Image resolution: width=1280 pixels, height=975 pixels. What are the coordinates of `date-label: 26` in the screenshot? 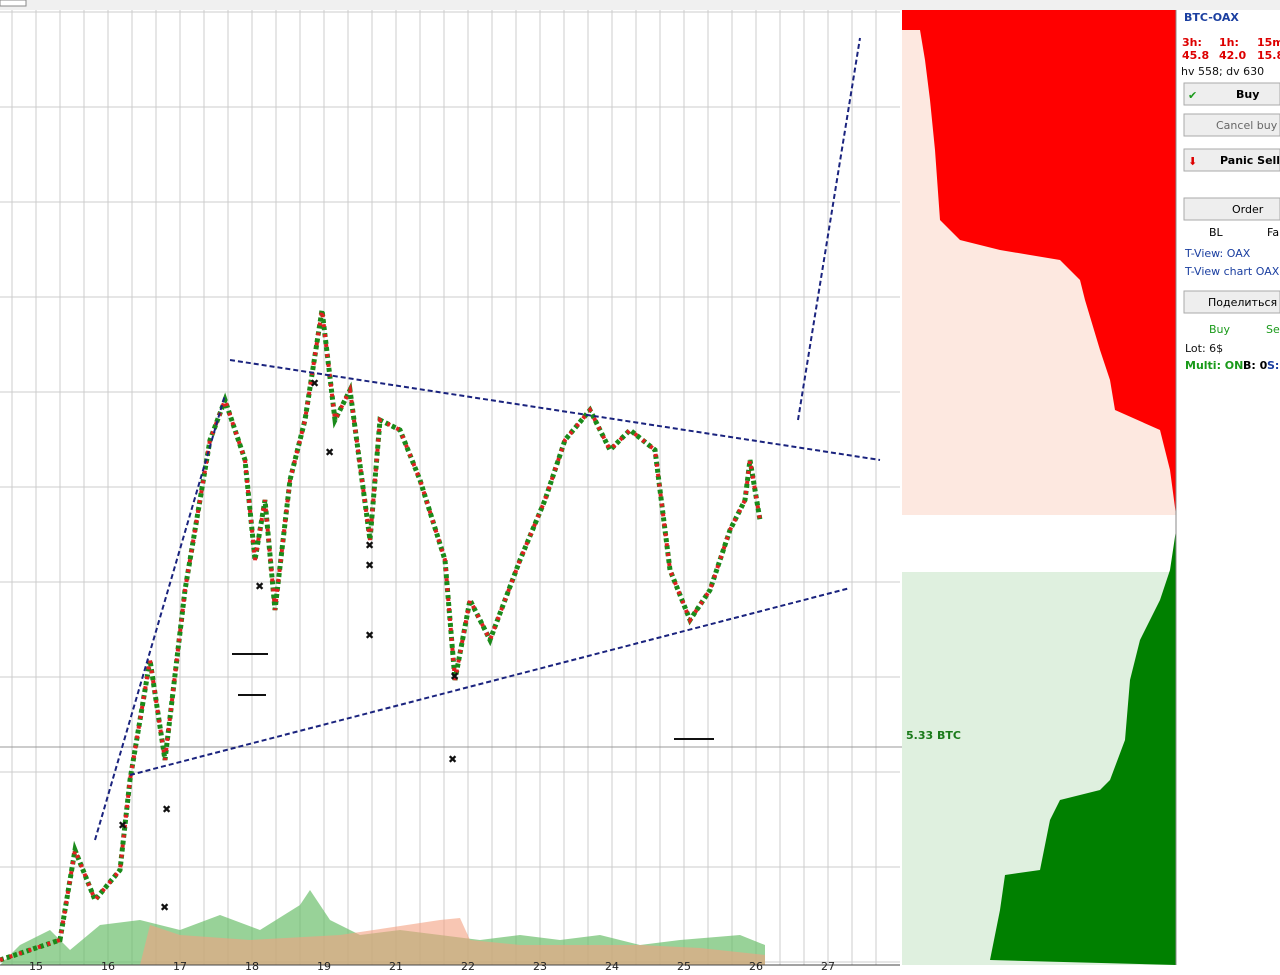 It's located at (756, 965).